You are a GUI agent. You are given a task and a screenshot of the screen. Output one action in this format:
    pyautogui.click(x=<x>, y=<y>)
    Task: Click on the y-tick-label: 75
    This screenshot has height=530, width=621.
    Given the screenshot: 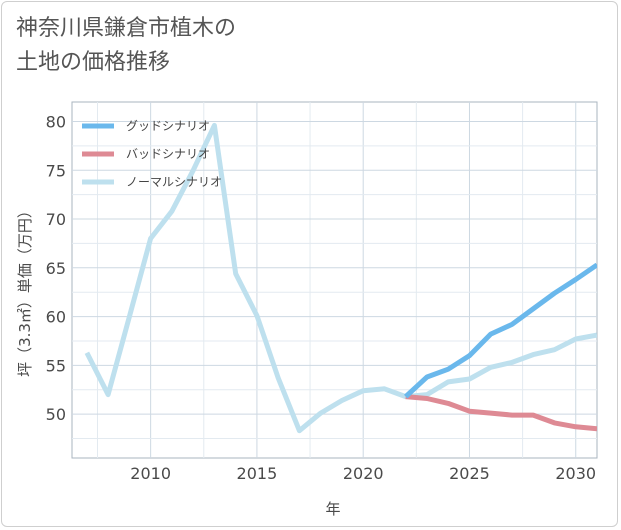 What is the action you would take?
    pyautogui.click(x=56, y=170)
    